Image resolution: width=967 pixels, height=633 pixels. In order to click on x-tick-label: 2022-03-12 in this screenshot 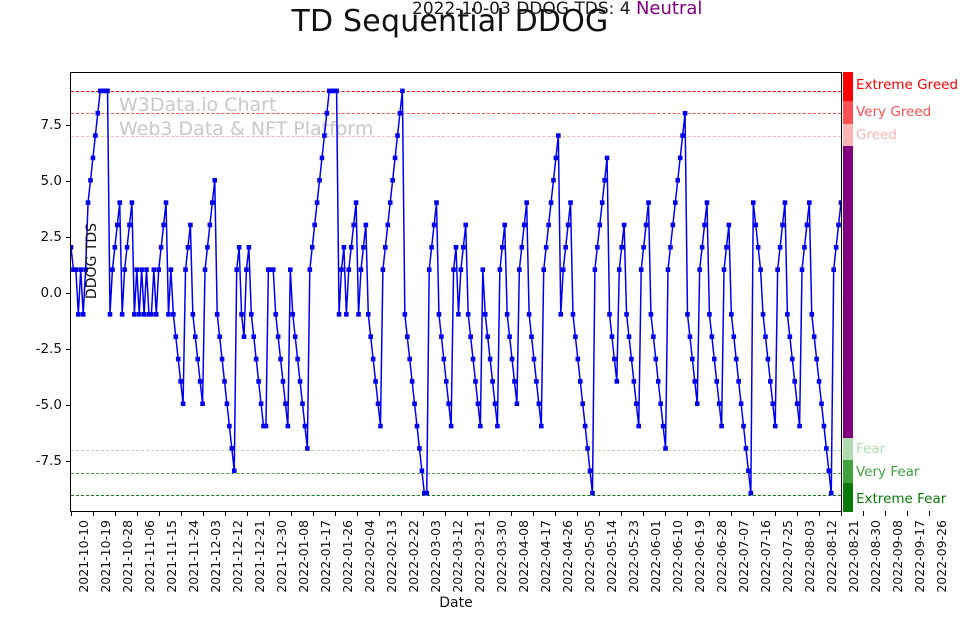, I will do `click(457, 556)`.